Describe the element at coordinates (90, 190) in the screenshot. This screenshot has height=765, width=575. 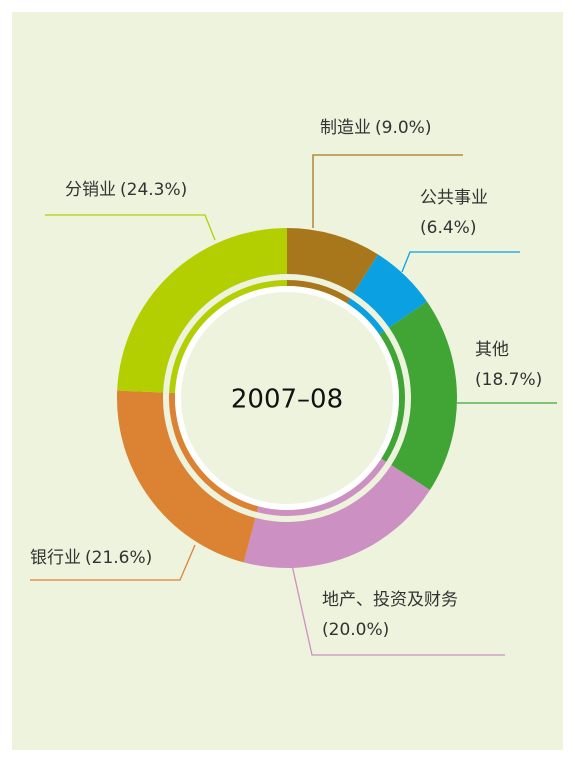
I see `slice-name: 分销业` at that location.